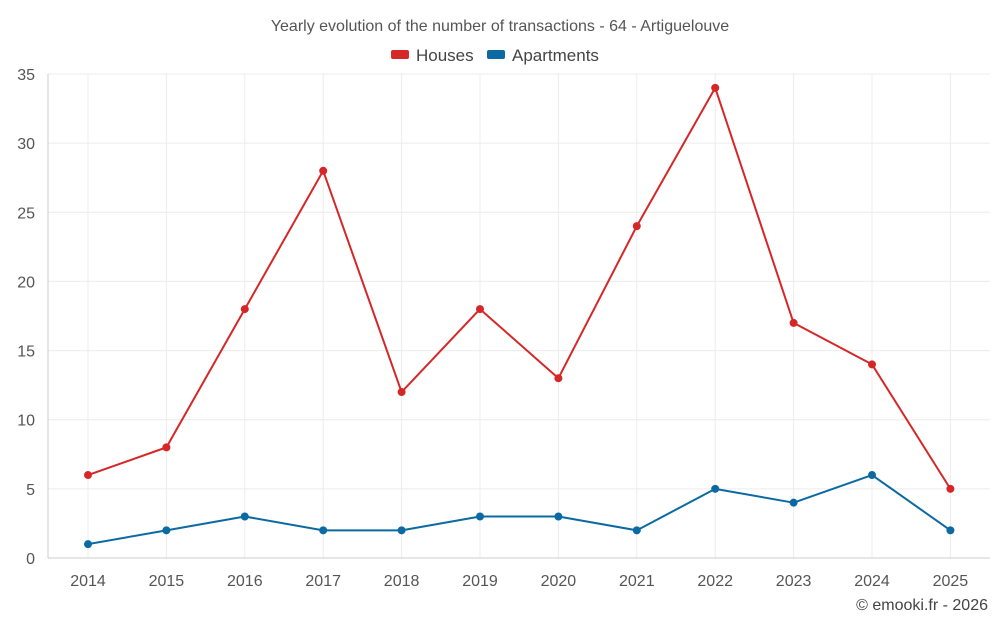  Describe the element at coordinates (400, 54) in the screenshot. I see `legend-swatch-houses` at that location.